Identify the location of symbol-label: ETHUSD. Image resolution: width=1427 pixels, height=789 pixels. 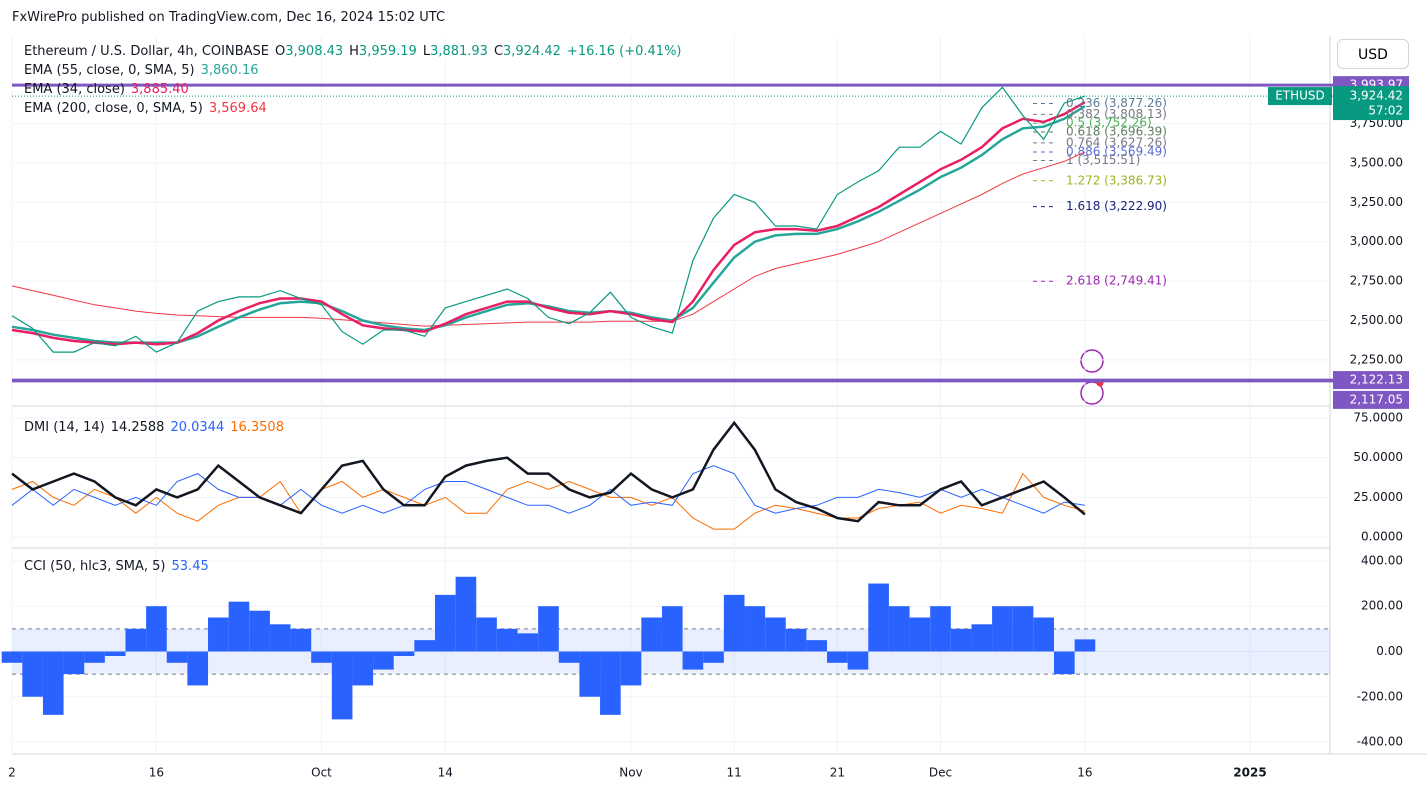
(1300, 96).